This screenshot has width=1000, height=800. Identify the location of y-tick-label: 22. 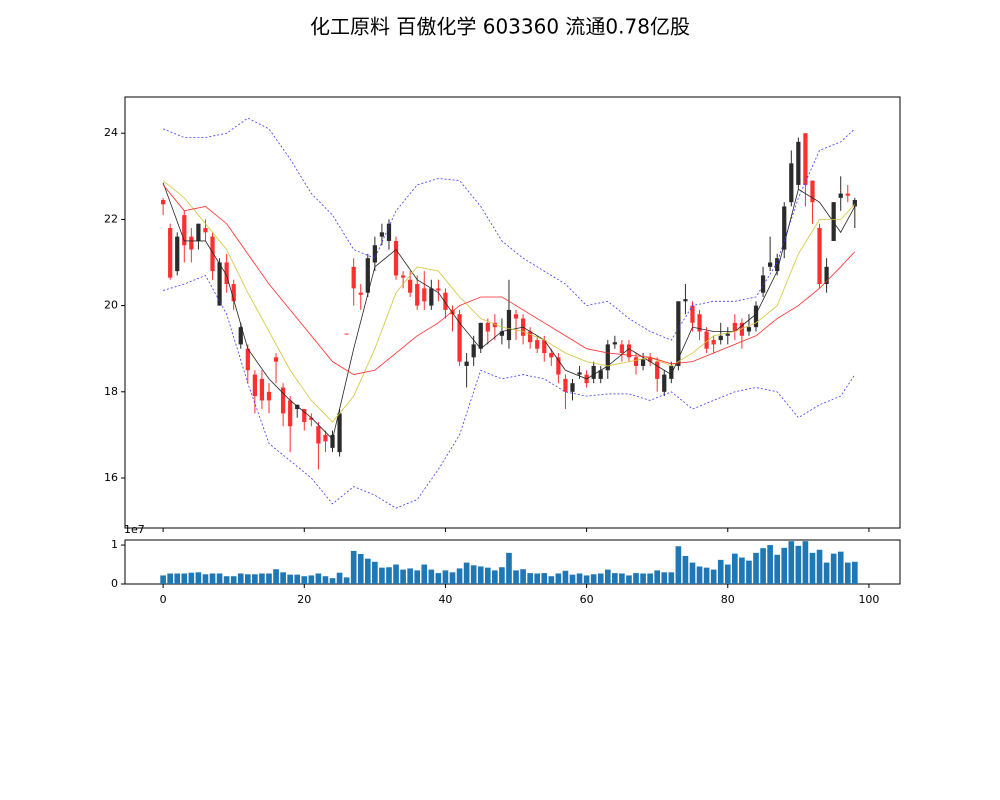
(111, 218).